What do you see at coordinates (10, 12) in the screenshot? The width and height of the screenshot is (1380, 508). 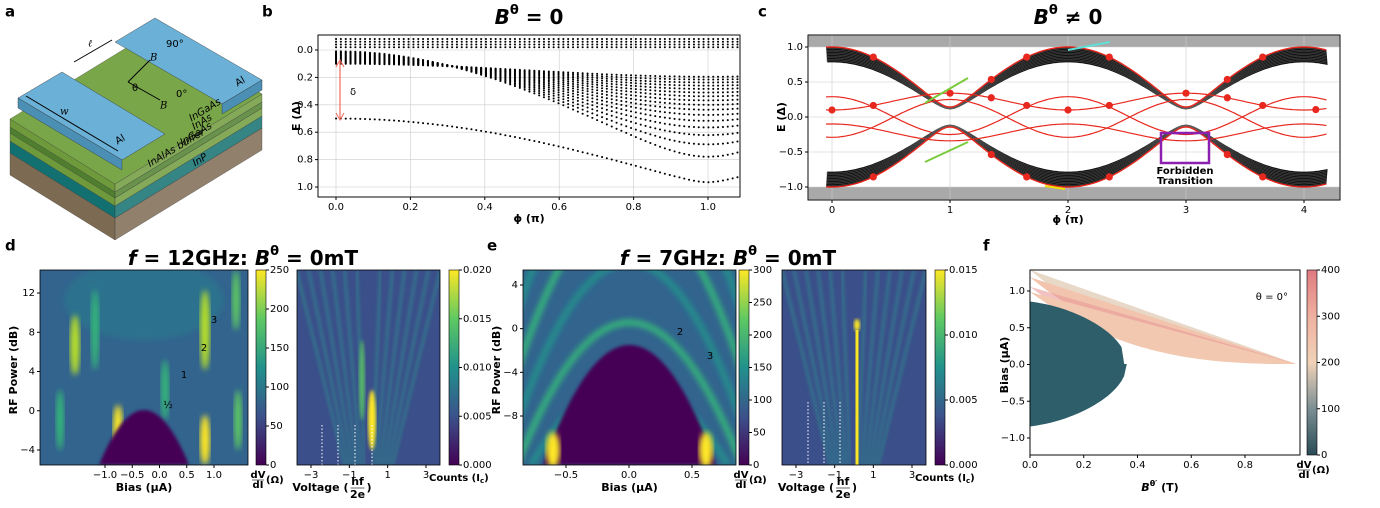 I see `panel-label: a` at bounding box center [10, 12].